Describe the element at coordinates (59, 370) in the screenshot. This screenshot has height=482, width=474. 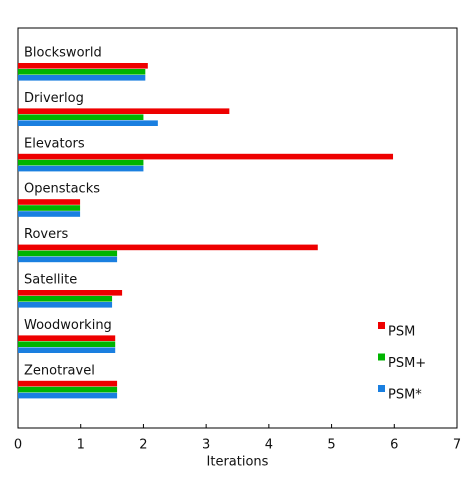
I see `category-label: Zenotravel` at that location.